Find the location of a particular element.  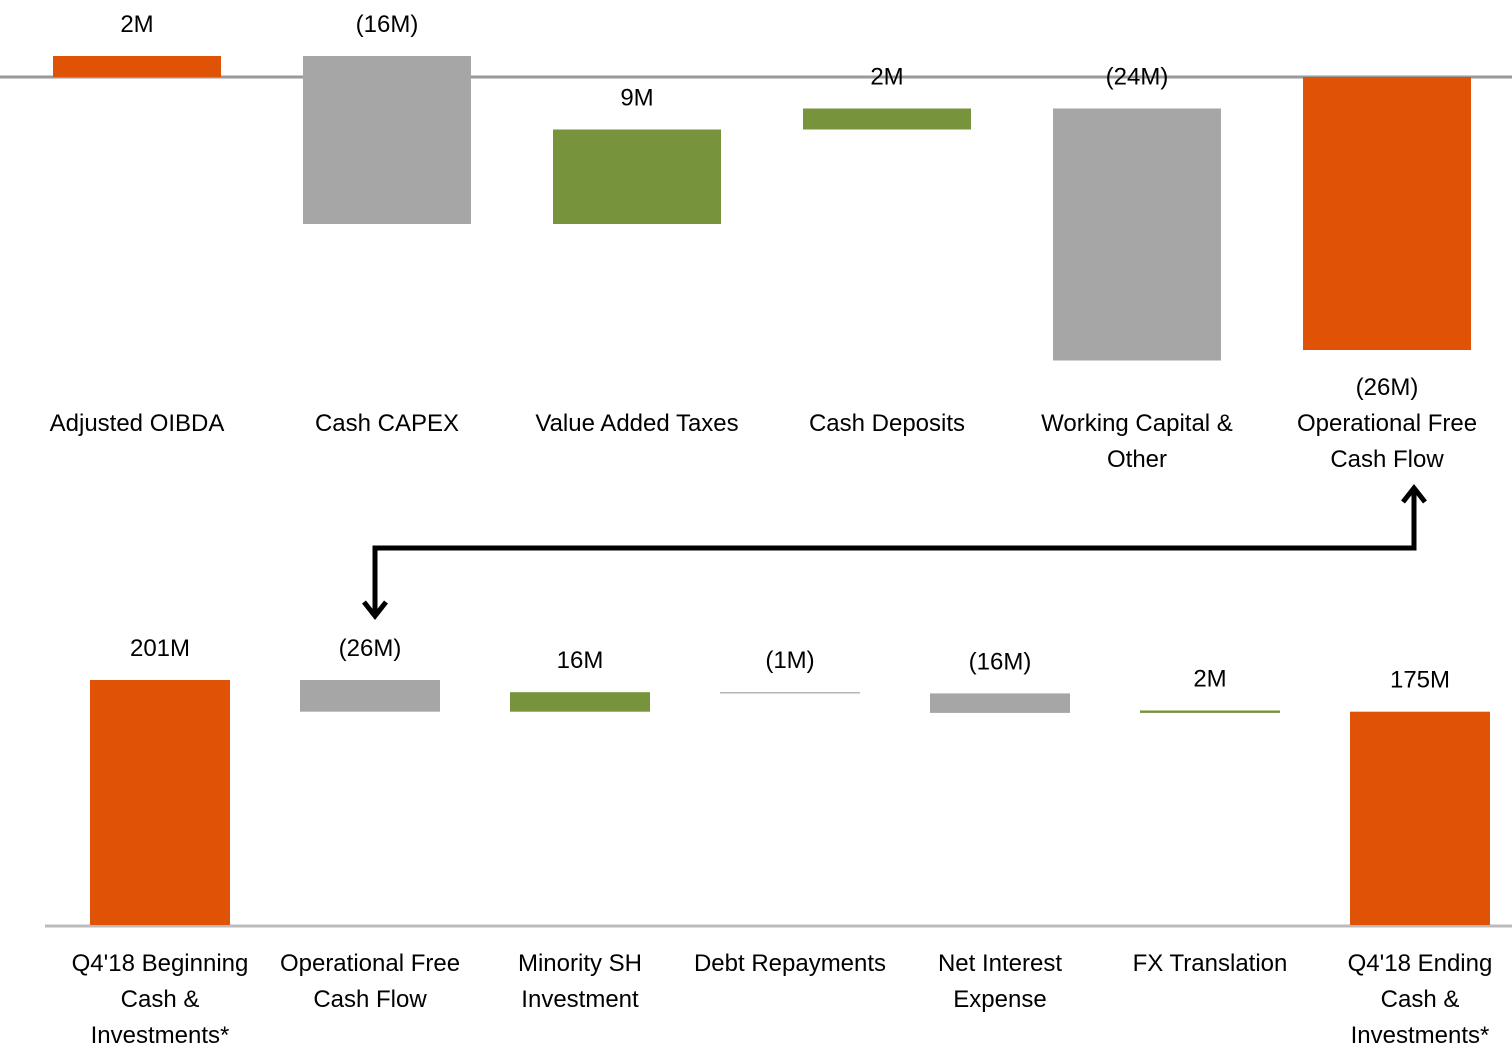

category-label: Working Capital & Other is located at coordinates (1137, 441).